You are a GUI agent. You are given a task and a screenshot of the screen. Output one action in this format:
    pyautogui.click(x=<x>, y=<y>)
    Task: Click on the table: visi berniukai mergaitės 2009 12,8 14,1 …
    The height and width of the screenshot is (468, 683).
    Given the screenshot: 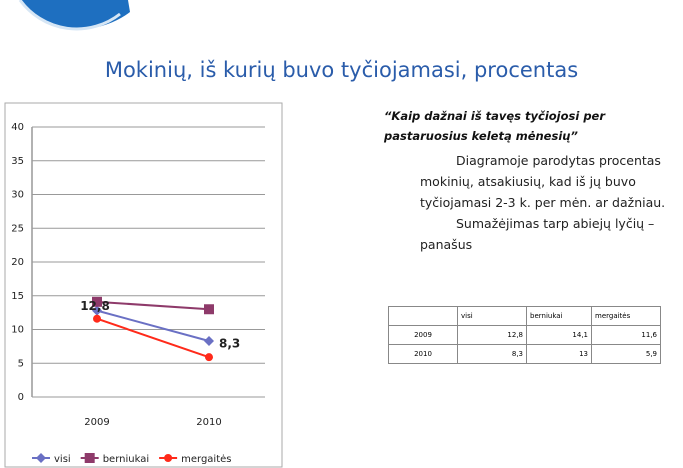 What is the action you would take?
    pyautogui.click(x=524, y=335)
    